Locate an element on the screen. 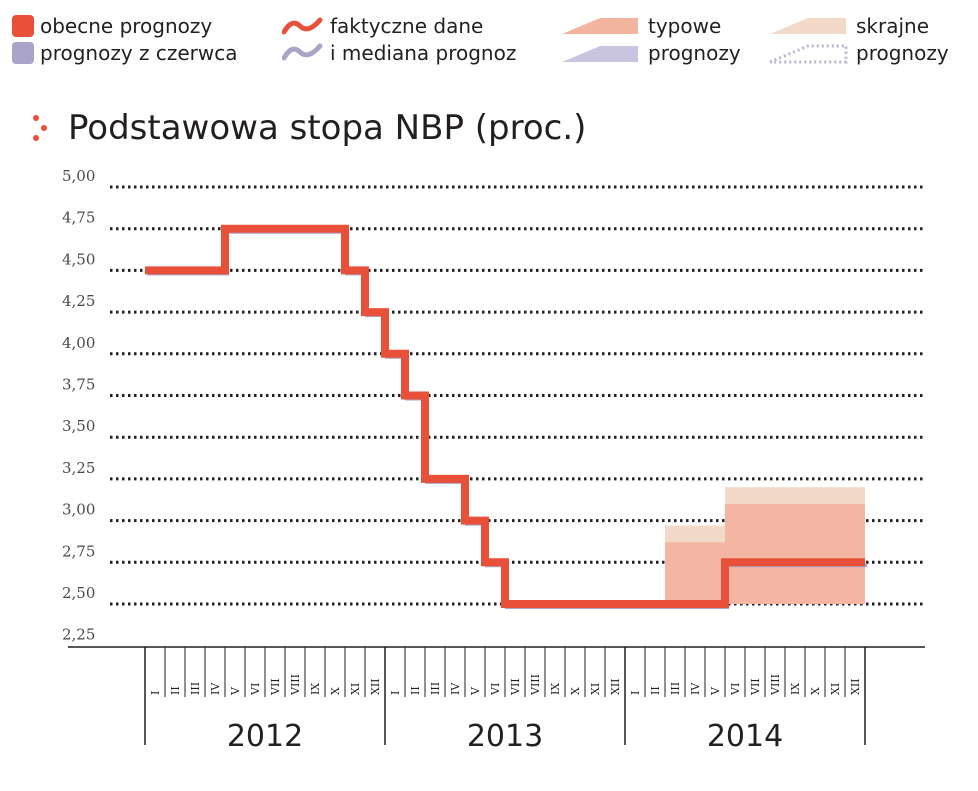 This screenshot has width=978, height=791. legend-label-typical-2: prognozy is located at coordinates (694, 53).